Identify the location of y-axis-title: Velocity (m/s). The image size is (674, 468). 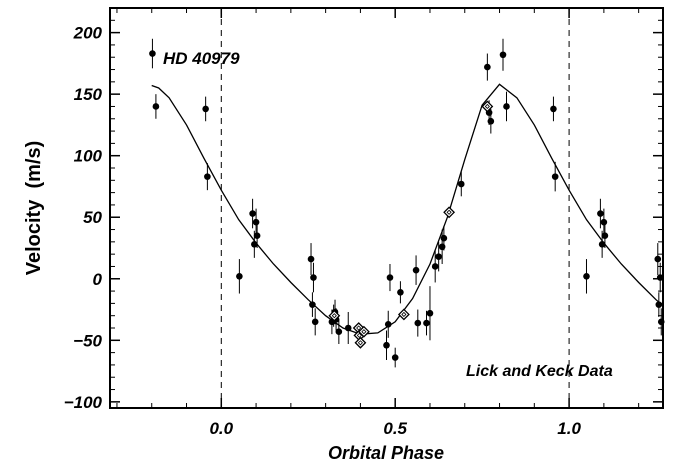
(34, 208).